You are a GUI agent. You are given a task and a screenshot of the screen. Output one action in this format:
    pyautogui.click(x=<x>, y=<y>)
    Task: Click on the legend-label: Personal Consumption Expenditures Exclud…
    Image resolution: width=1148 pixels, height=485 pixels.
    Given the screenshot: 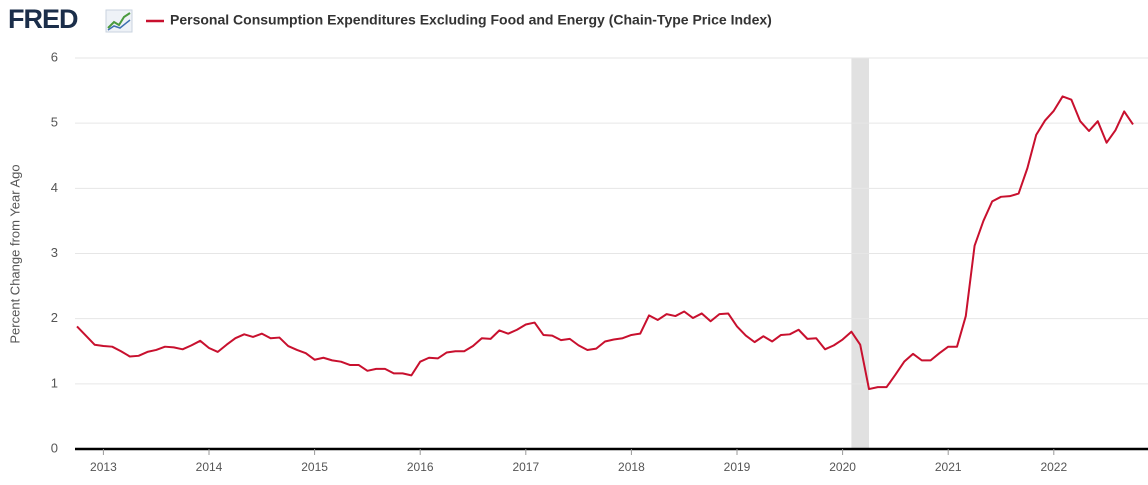 What is the action you would take?
    pyautogui.click(x=471, y=20)
    